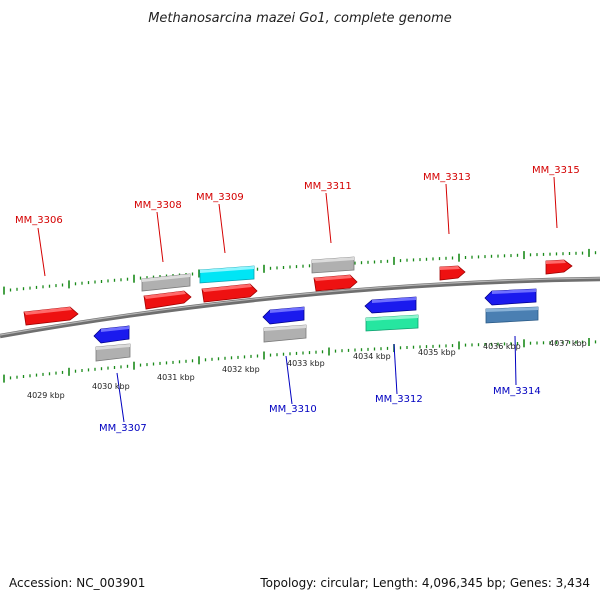  I want to click on forward-feature-mm-3309-cyan, so click(227, 274).